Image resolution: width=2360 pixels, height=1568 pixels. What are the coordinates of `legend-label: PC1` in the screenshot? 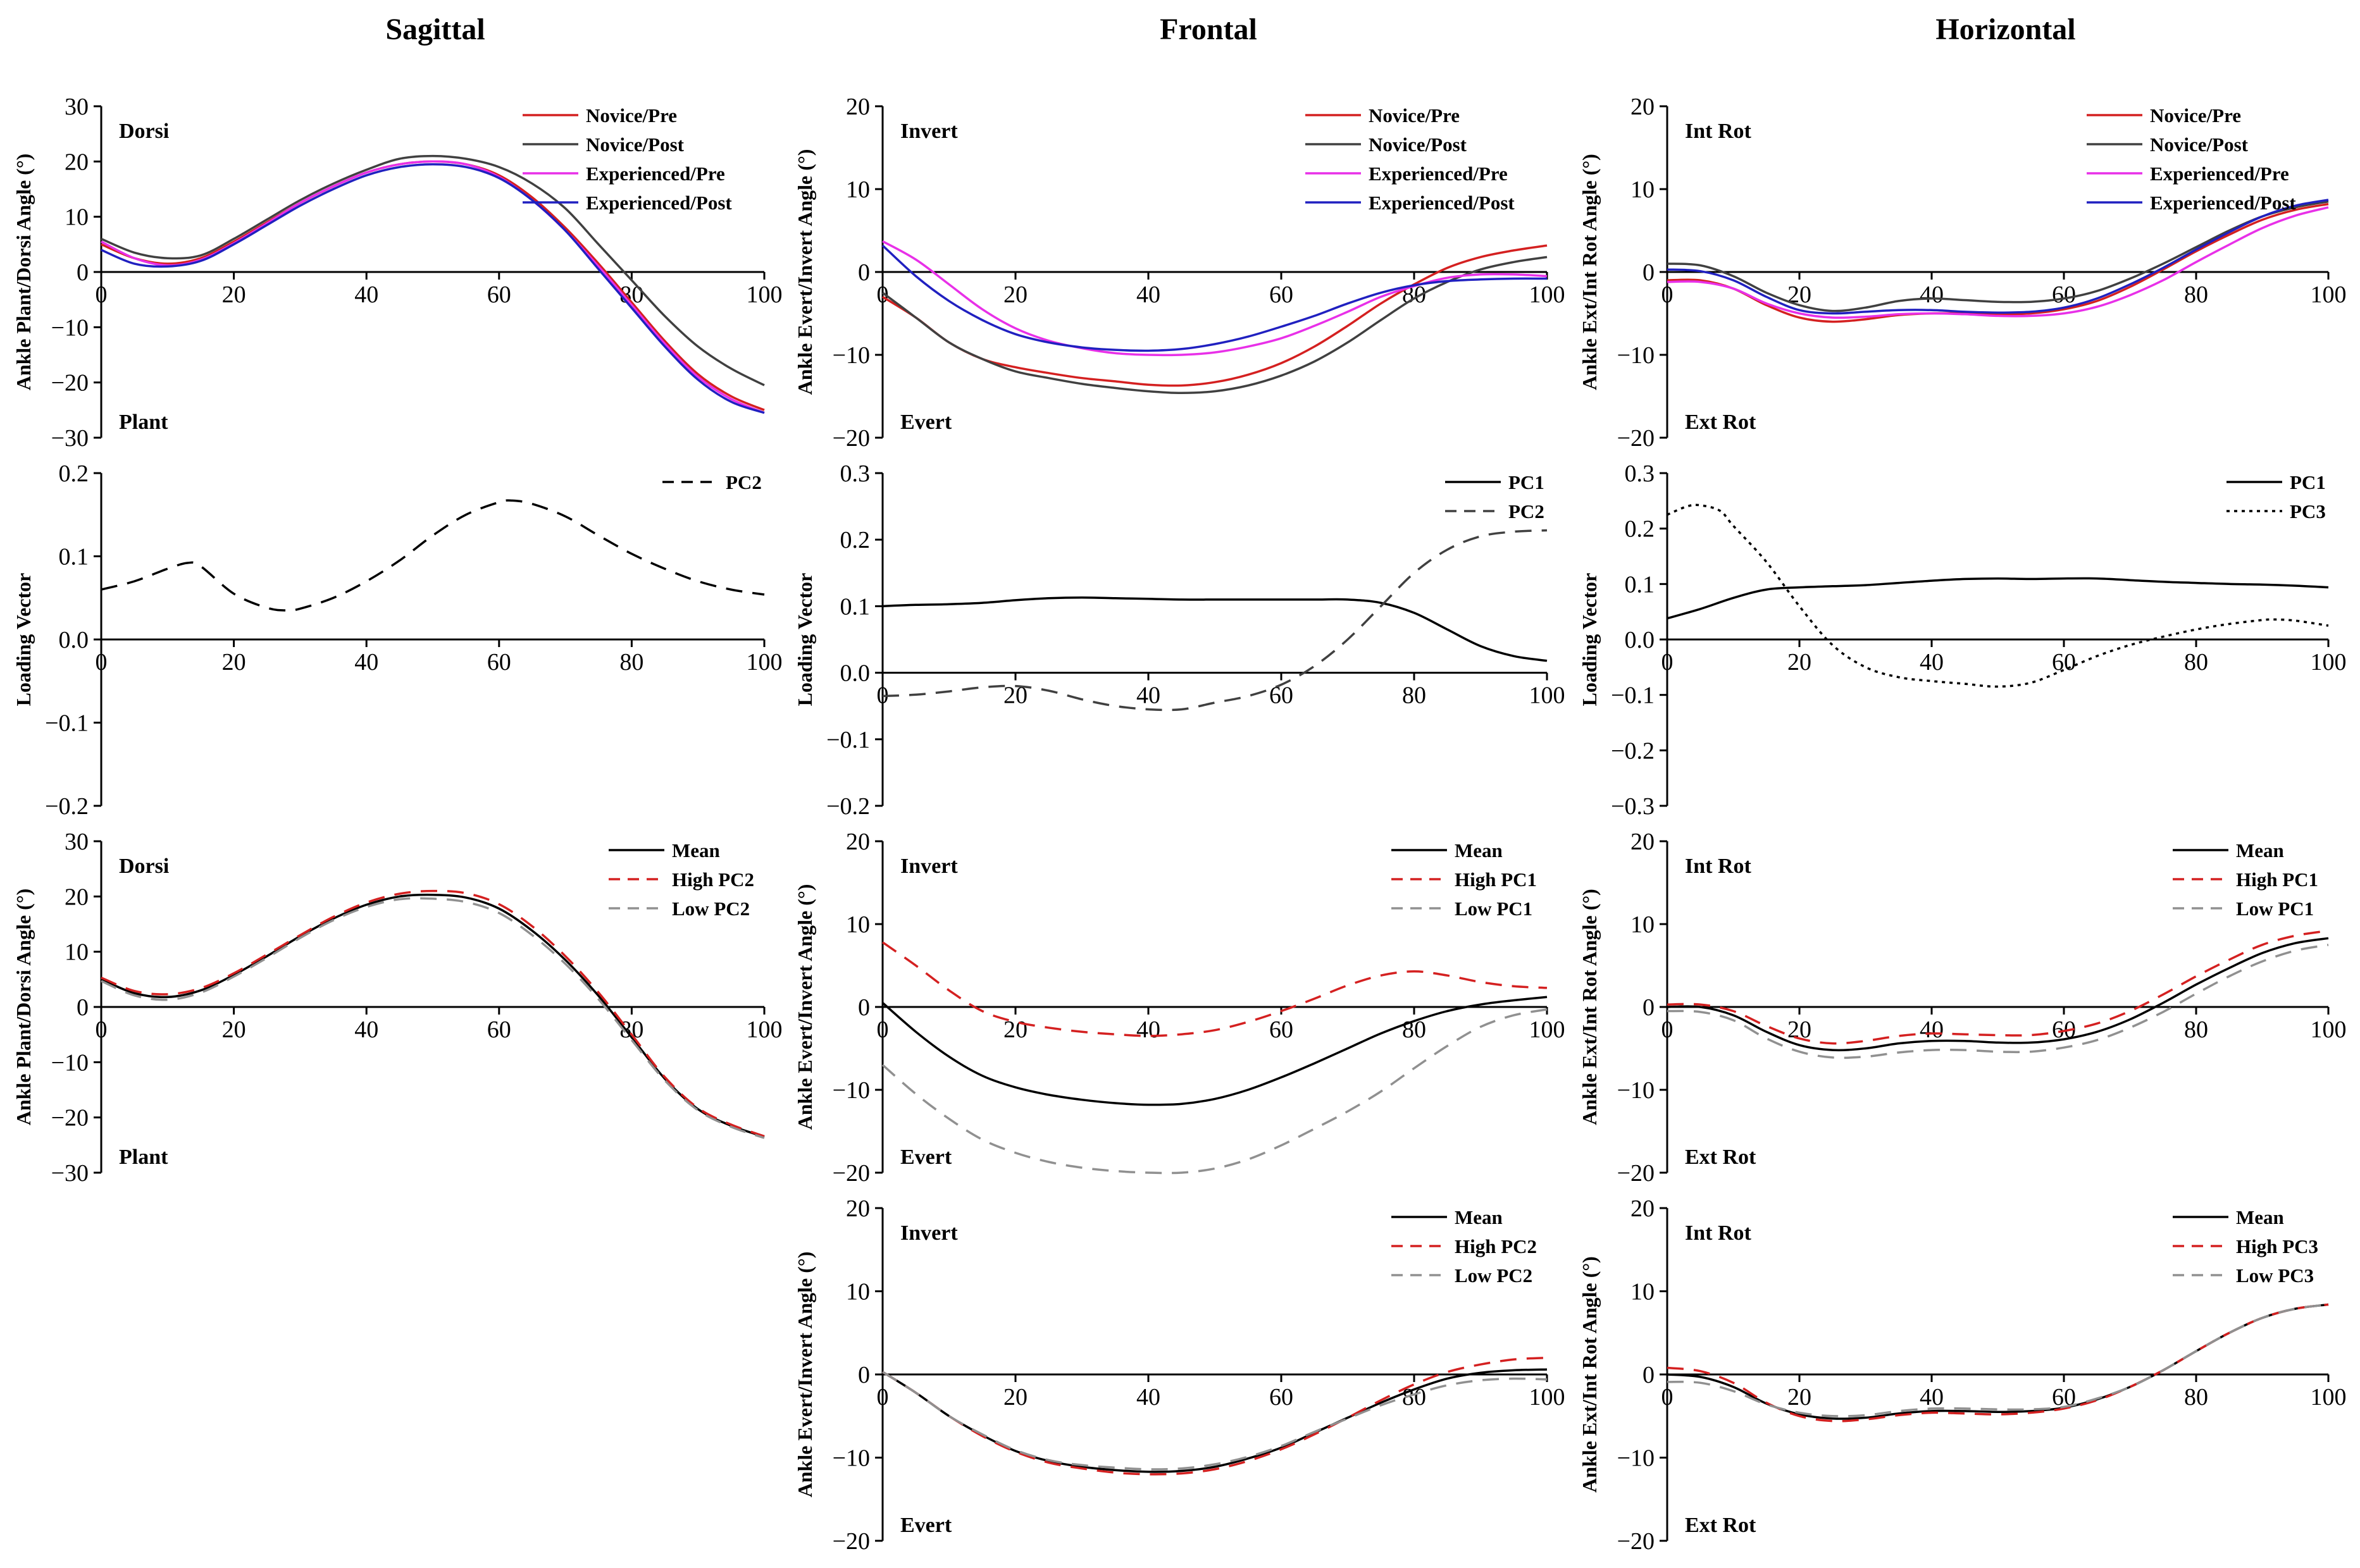 It's located at (1526, 482).